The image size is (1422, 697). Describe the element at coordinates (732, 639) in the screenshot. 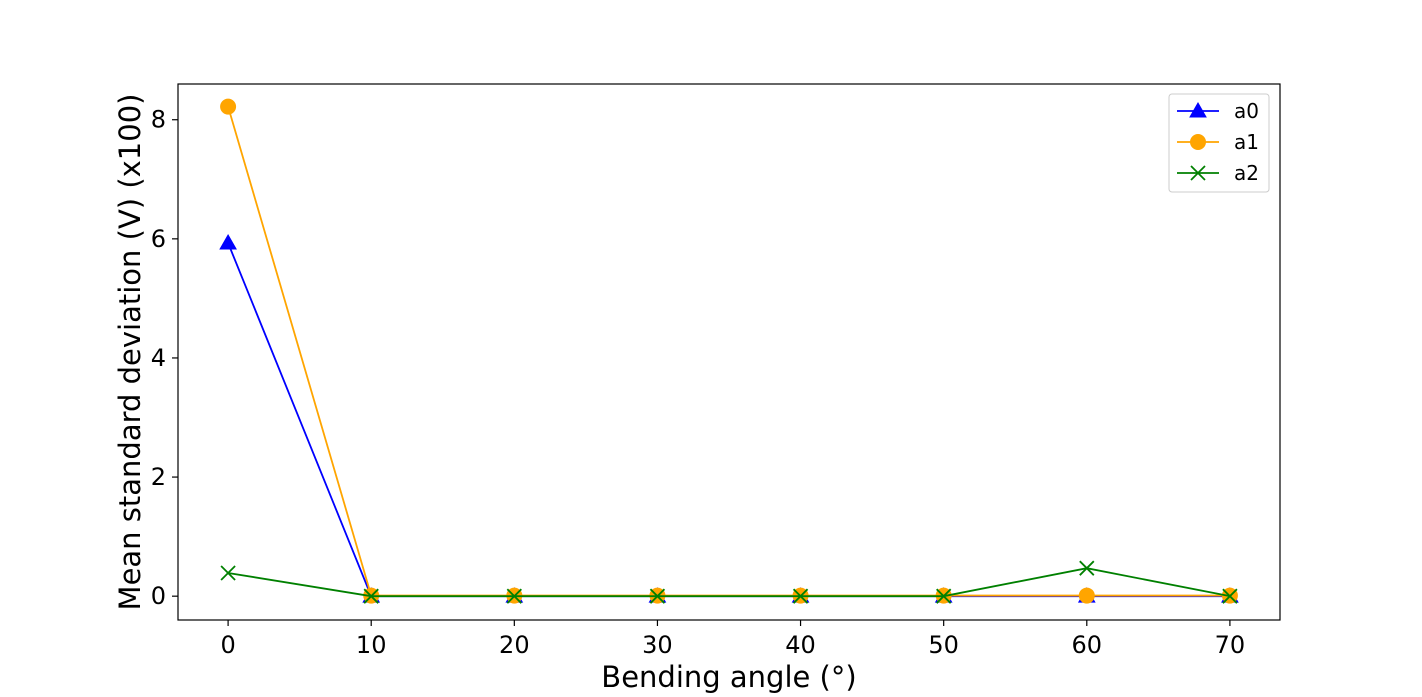

I see `x-axis-ticks: 0 10 20 30 40 50 60 70` at that location.